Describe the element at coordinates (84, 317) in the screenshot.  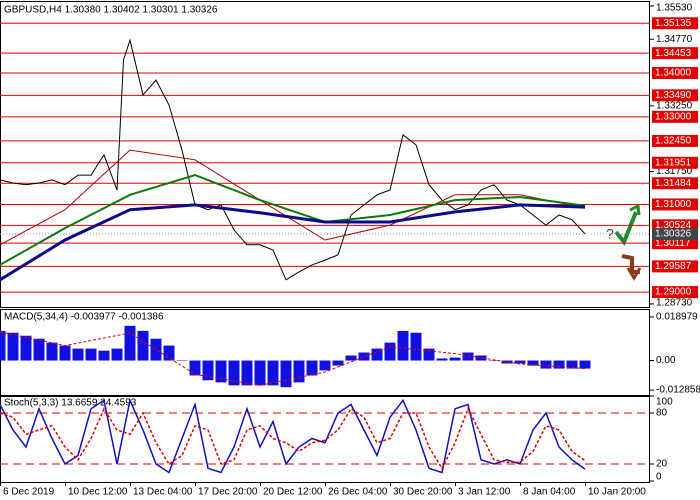
I see `panel-title: MACD(5,34,4) -0.003977 -0.001386` at that location.